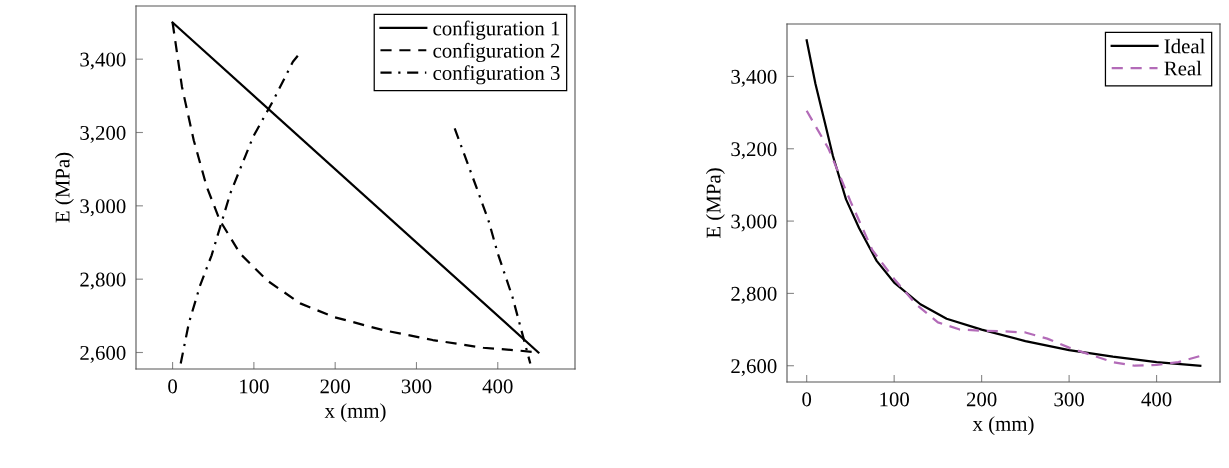 This screenshot has height=468, width=1229. Describe the element at coordinates (496, 30) in the screenshot. I see `legend-label: configuration 1` at that location.